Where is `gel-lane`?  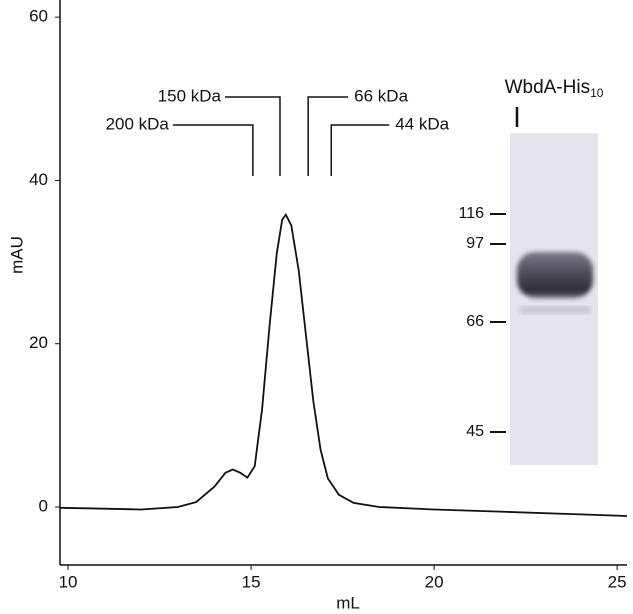
gel-lane is located at coordinates (554, 299).